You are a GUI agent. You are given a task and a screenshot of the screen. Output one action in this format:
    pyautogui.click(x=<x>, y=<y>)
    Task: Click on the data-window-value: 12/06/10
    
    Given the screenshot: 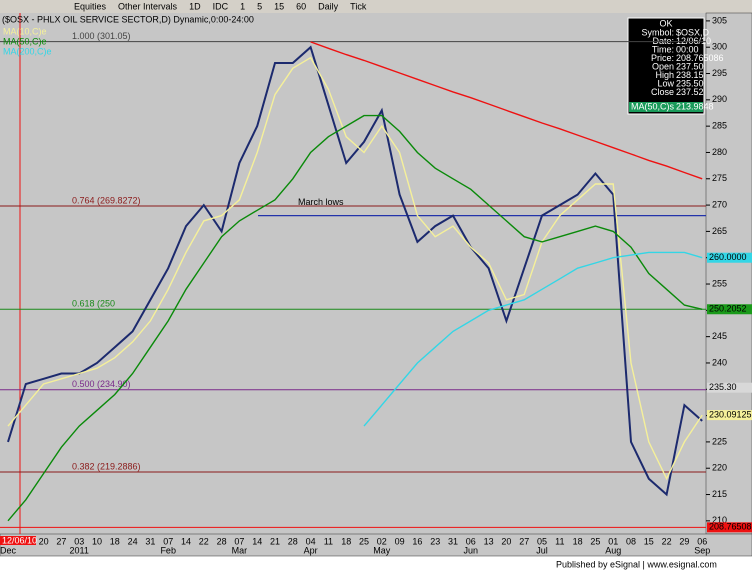 What is the action you would take?
    pyautogui.click(x=693, y=41)
    